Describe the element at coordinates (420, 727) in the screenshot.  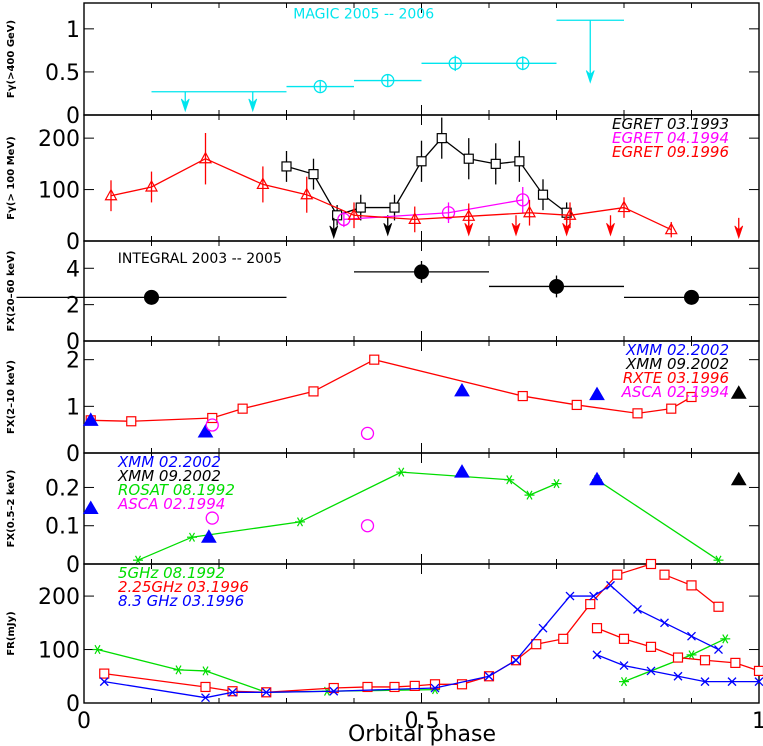
I see `x-axis: 0 0.5 1 Orbital phase` at that location.